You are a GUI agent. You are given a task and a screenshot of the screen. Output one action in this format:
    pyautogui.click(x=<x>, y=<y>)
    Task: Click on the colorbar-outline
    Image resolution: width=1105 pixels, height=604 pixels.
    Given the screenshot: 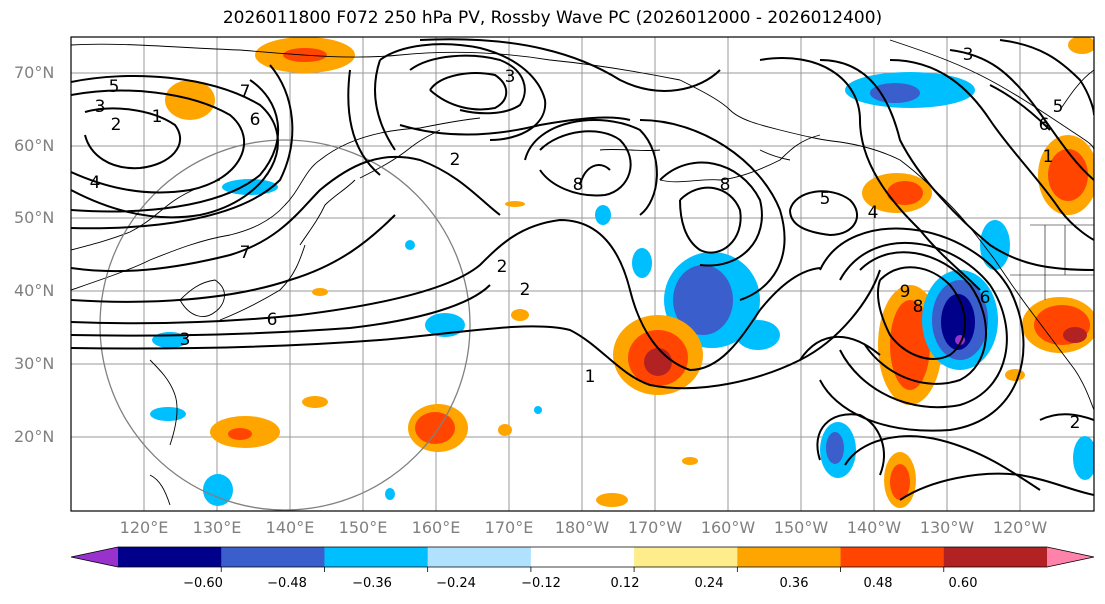 What is the action you would take?
    pyautogui.click(x=582, y=557)
    